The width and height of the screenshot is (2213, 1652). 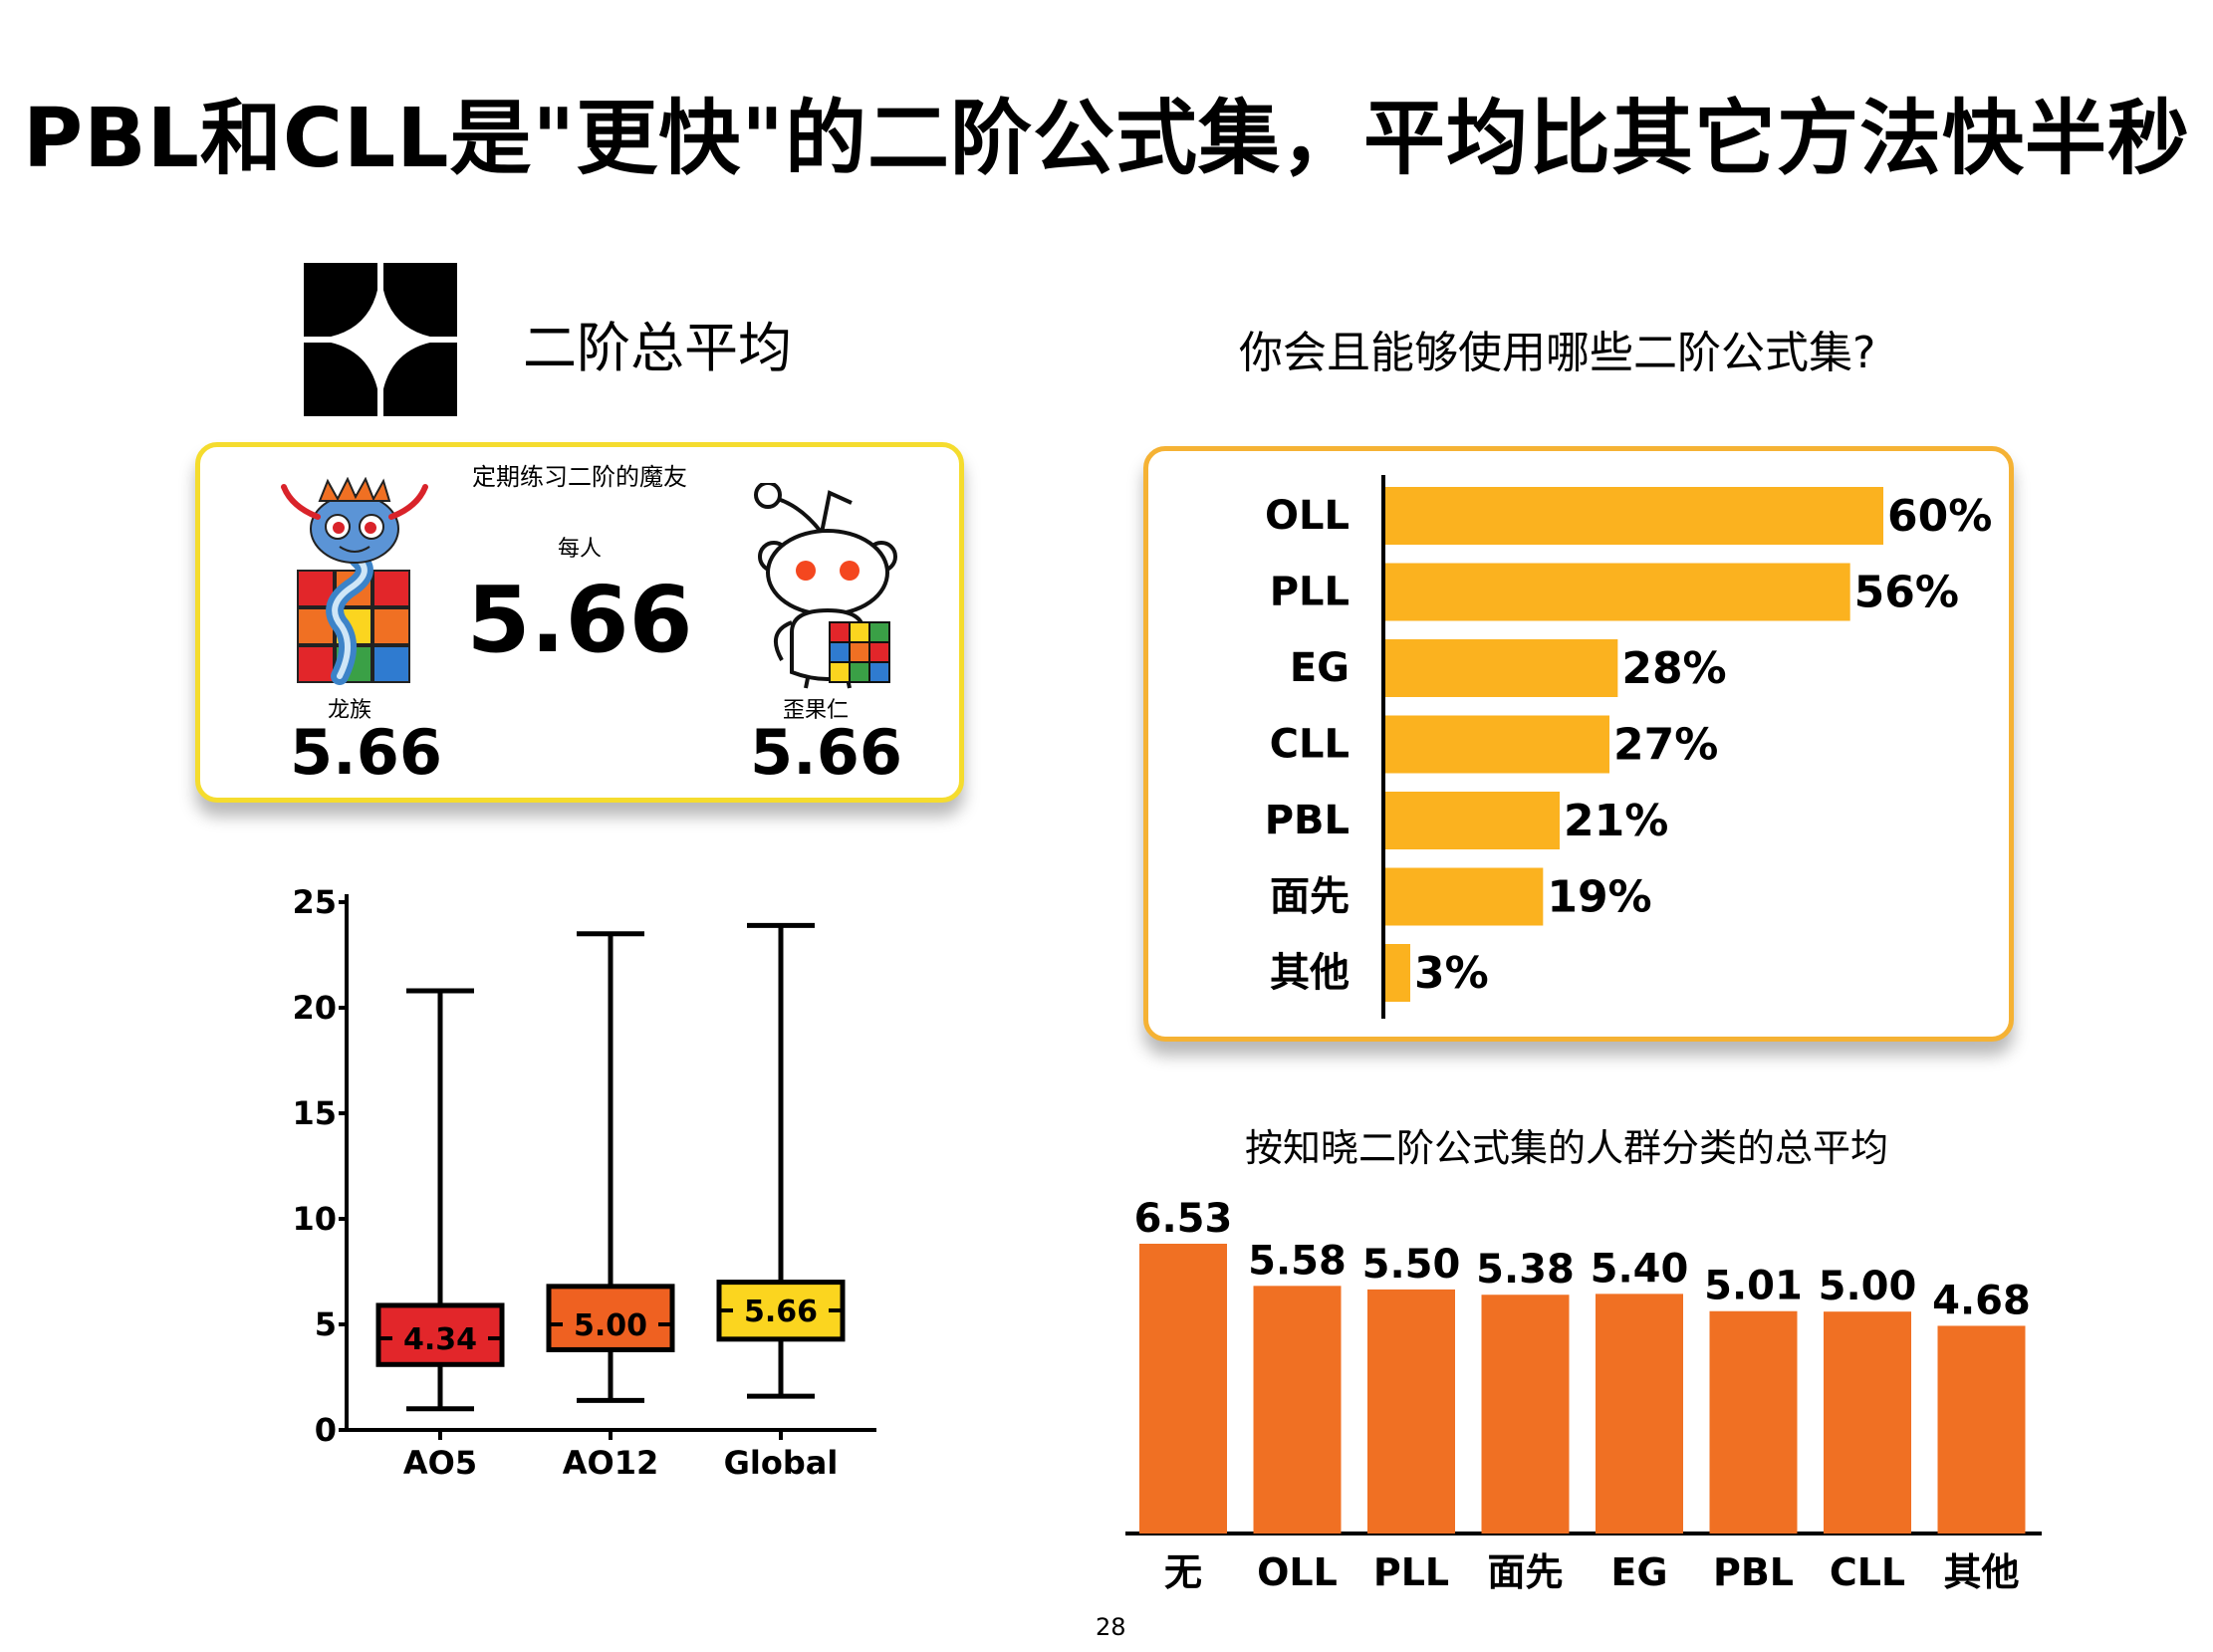 What do you see at coordinates (1310, 973) in the screenshot?
I see `survey-category-label: 其他` at bounding box center [1310, 973].